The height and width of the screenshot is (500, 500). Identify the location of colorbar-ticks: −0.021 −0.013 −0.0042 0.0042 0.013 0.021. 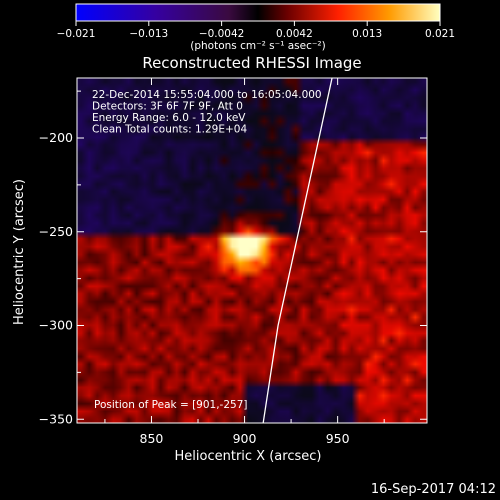
(256, 30).